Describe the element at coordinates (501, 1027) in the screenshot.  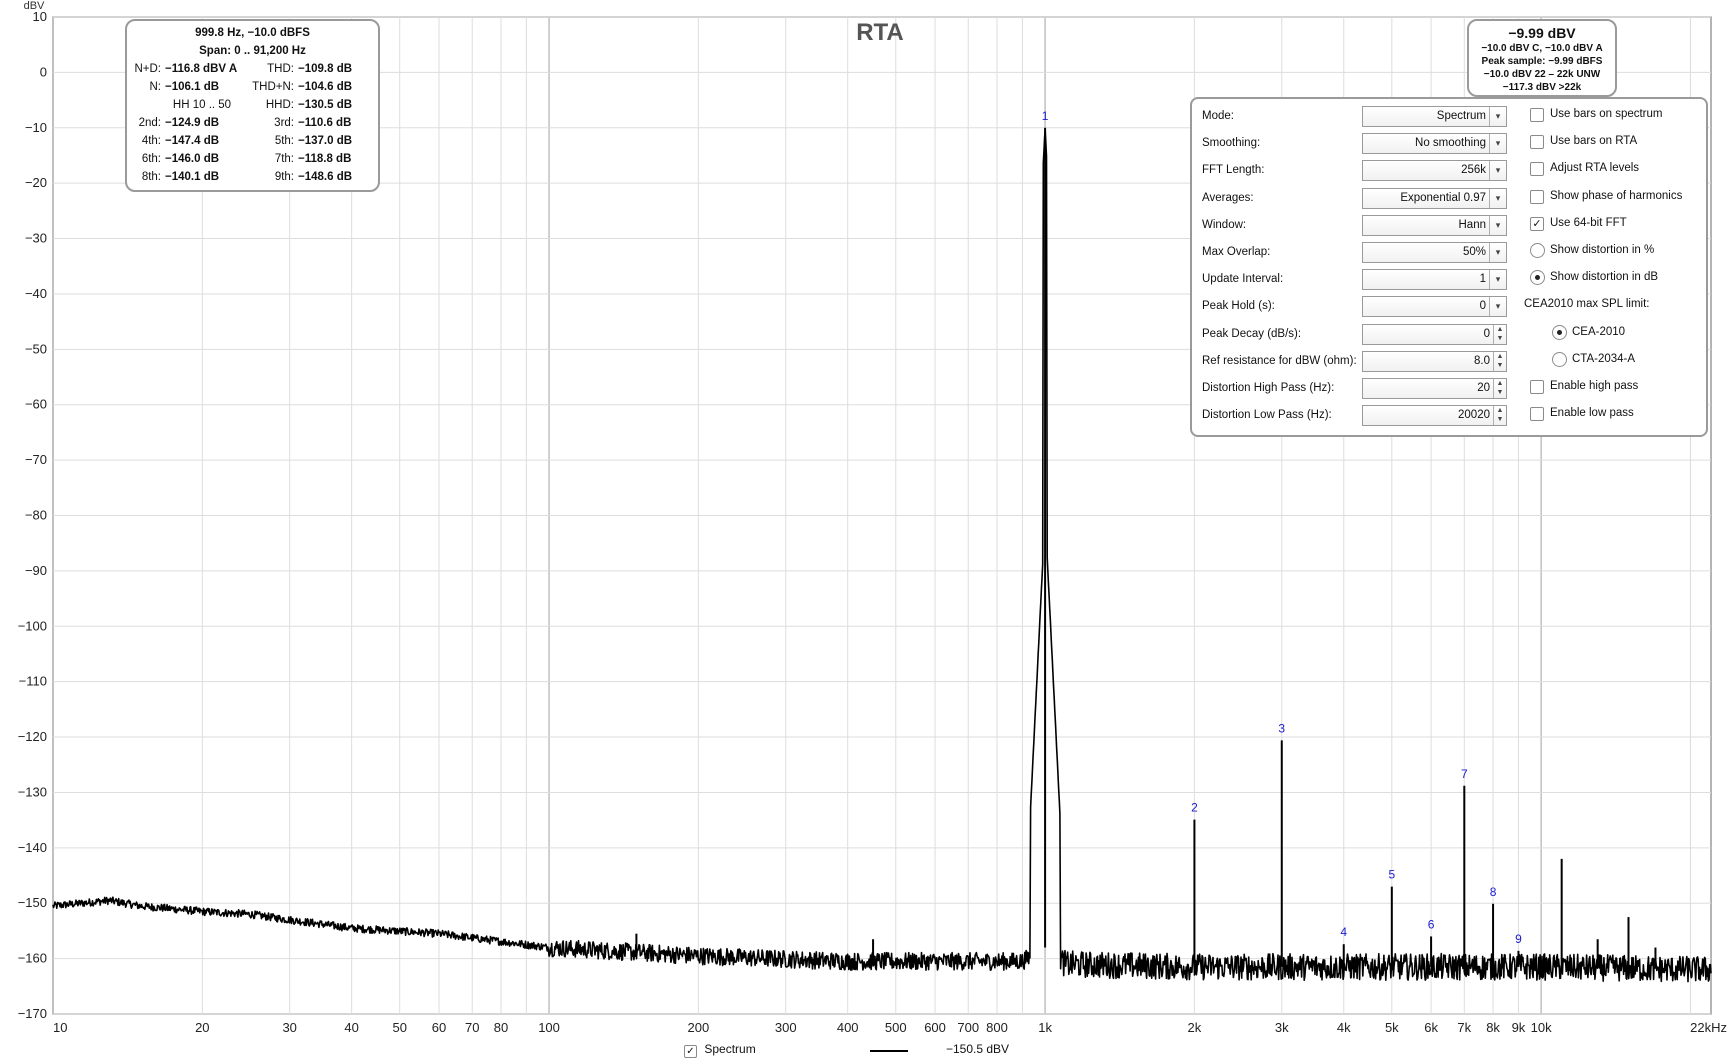
I see `x-tick-label: 80` at that location.